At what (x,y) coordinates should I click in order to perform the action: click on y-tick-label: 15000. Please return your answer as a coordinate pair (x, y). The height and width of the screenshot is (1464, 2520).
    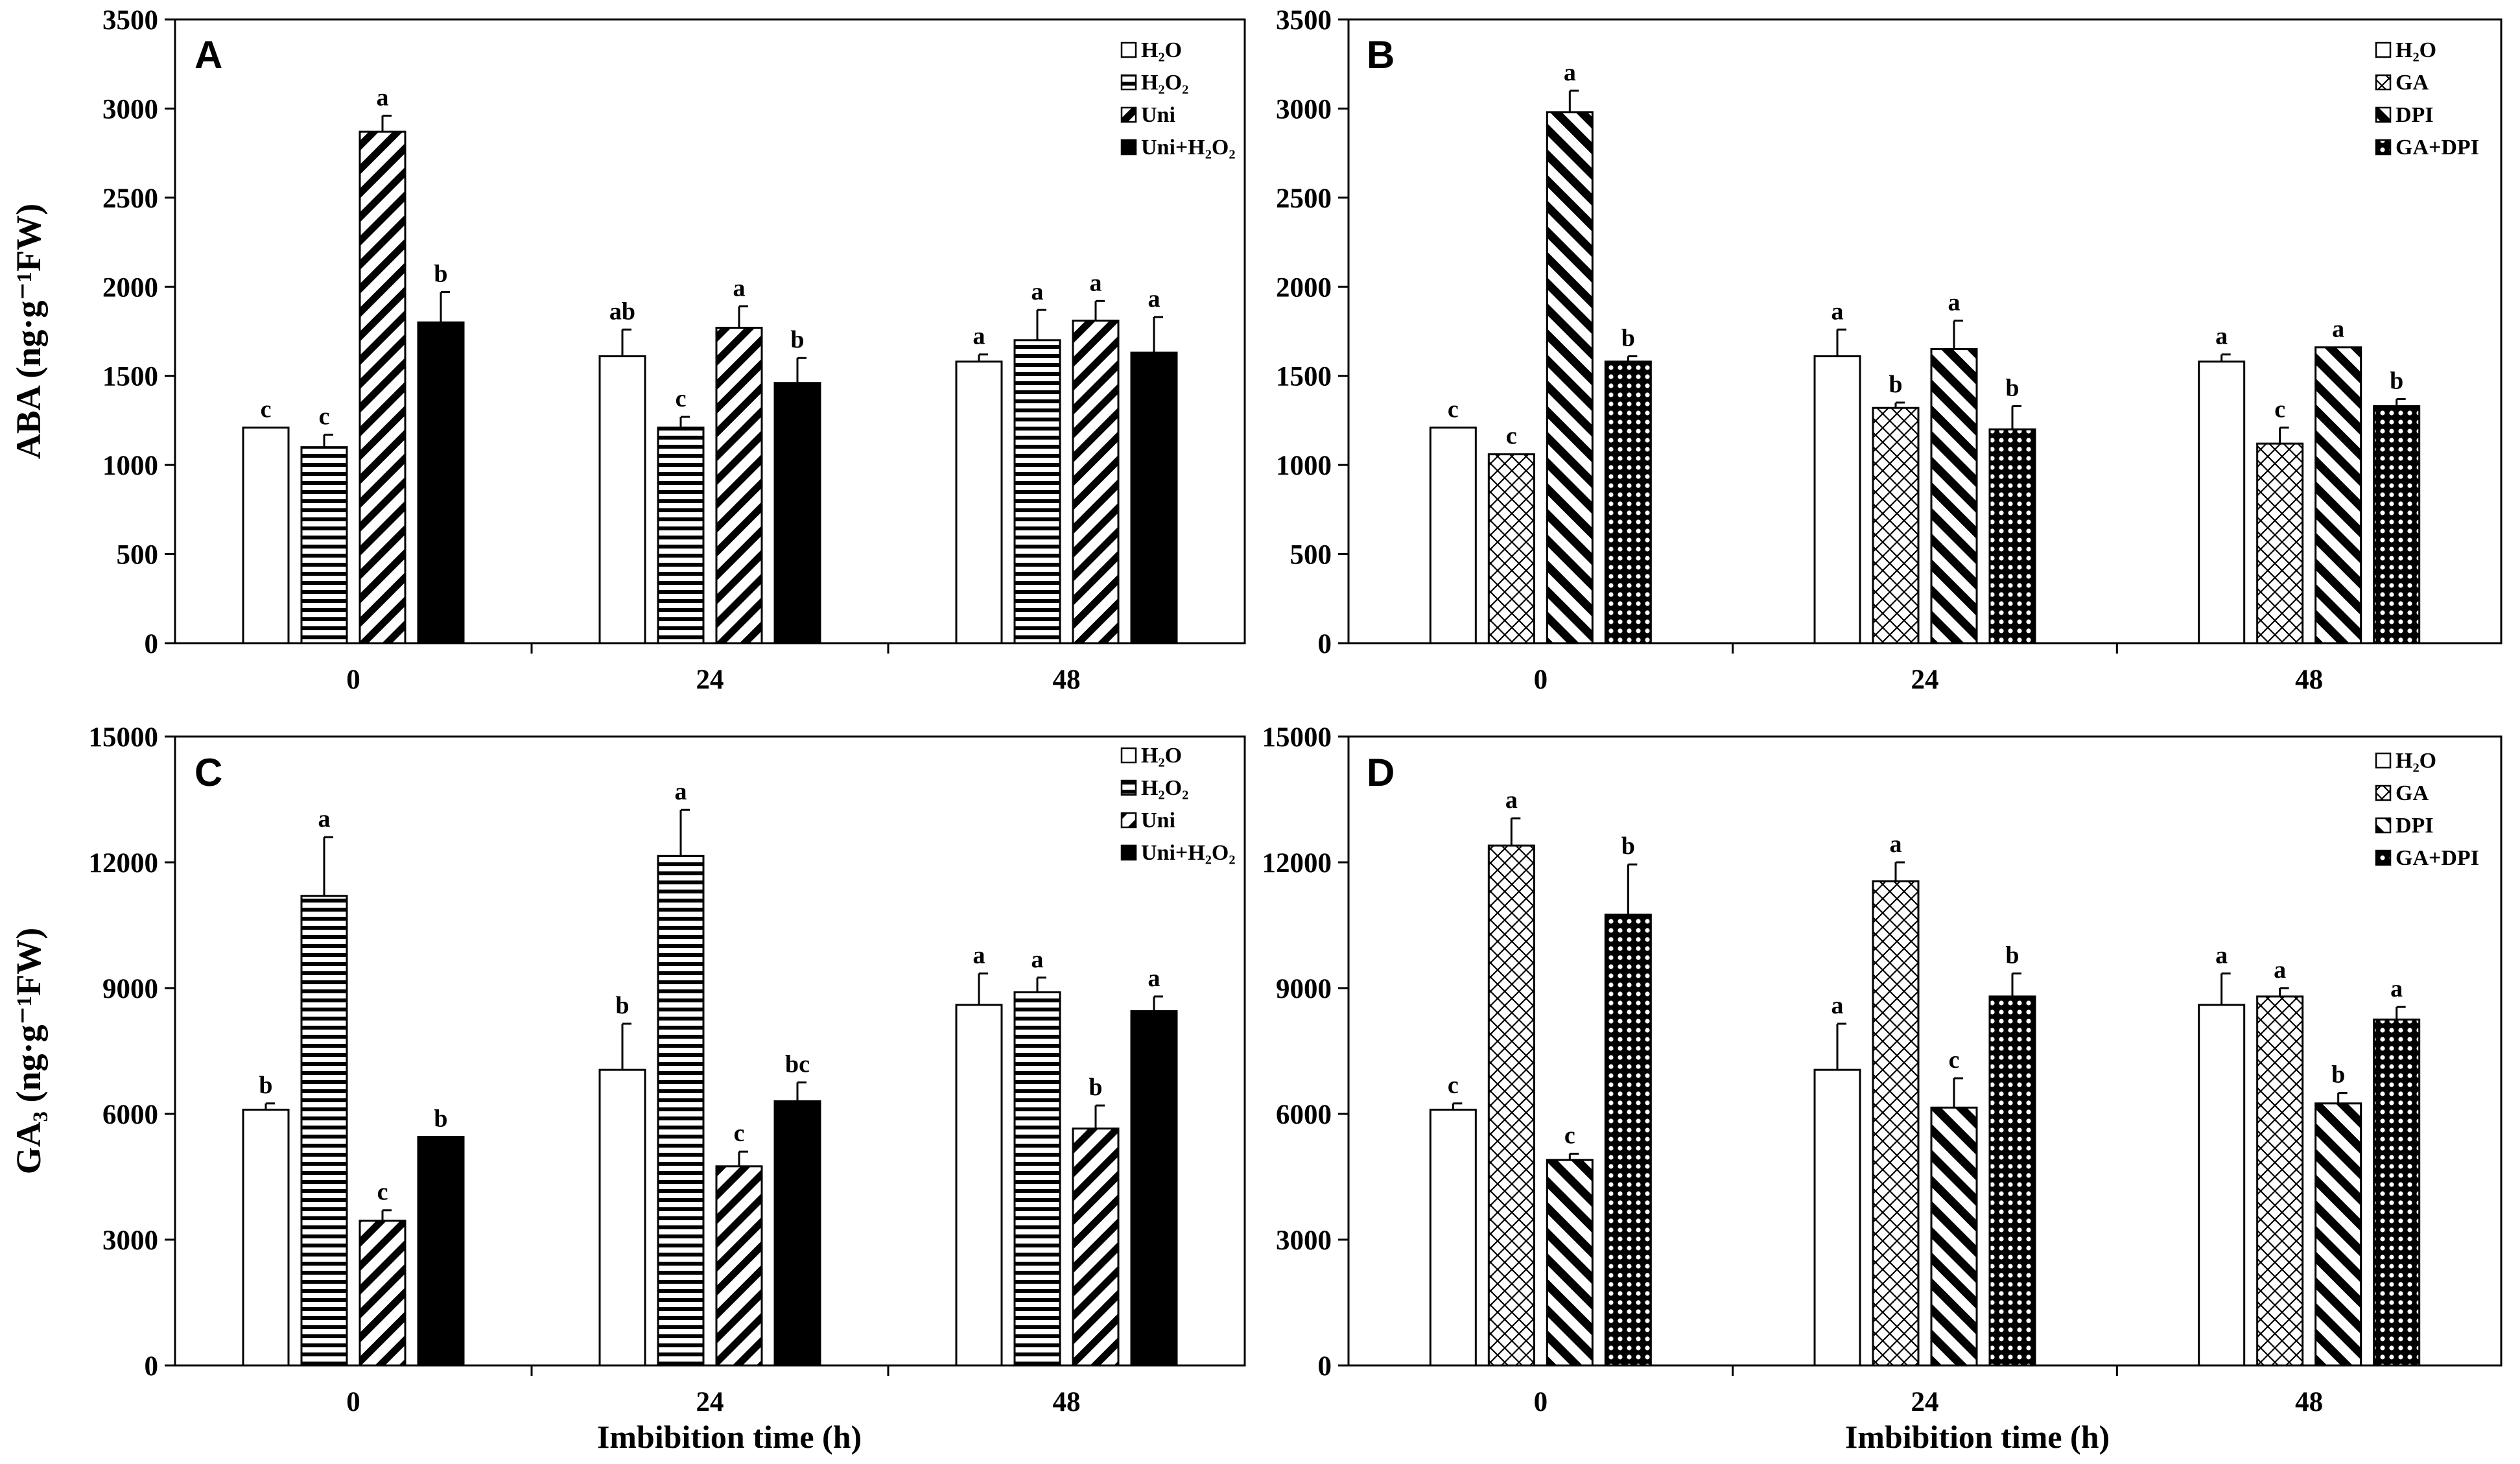
    Looking at the image, I should click on (124, 737).